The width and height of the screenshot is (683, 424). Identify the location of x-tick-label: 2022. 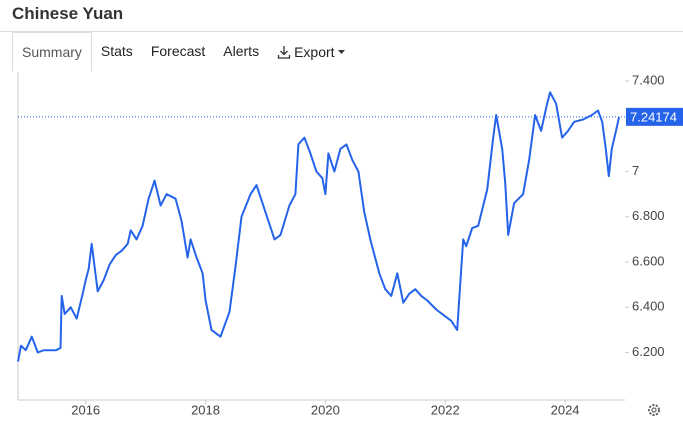
(445, 409).